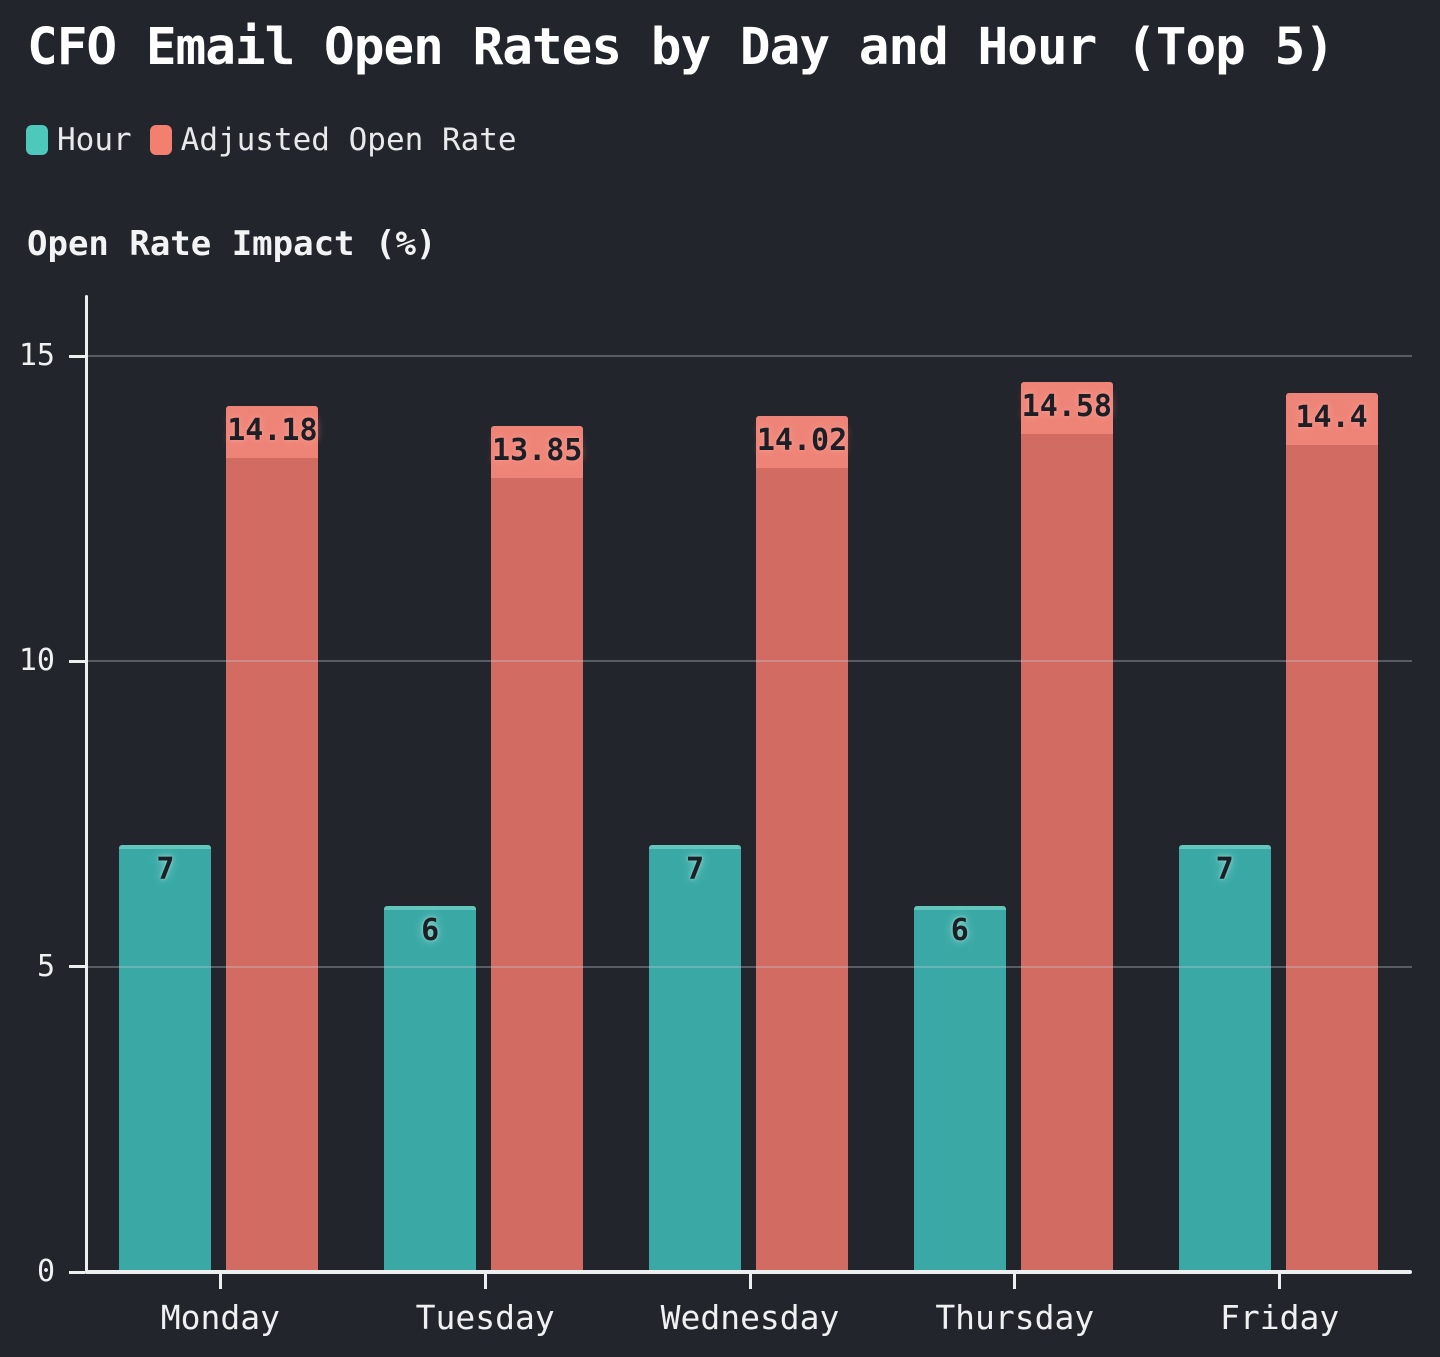 The height and width of the screenshot is (1357, 1440). I want to click on legend-swatch-hour, so click(37, 140).